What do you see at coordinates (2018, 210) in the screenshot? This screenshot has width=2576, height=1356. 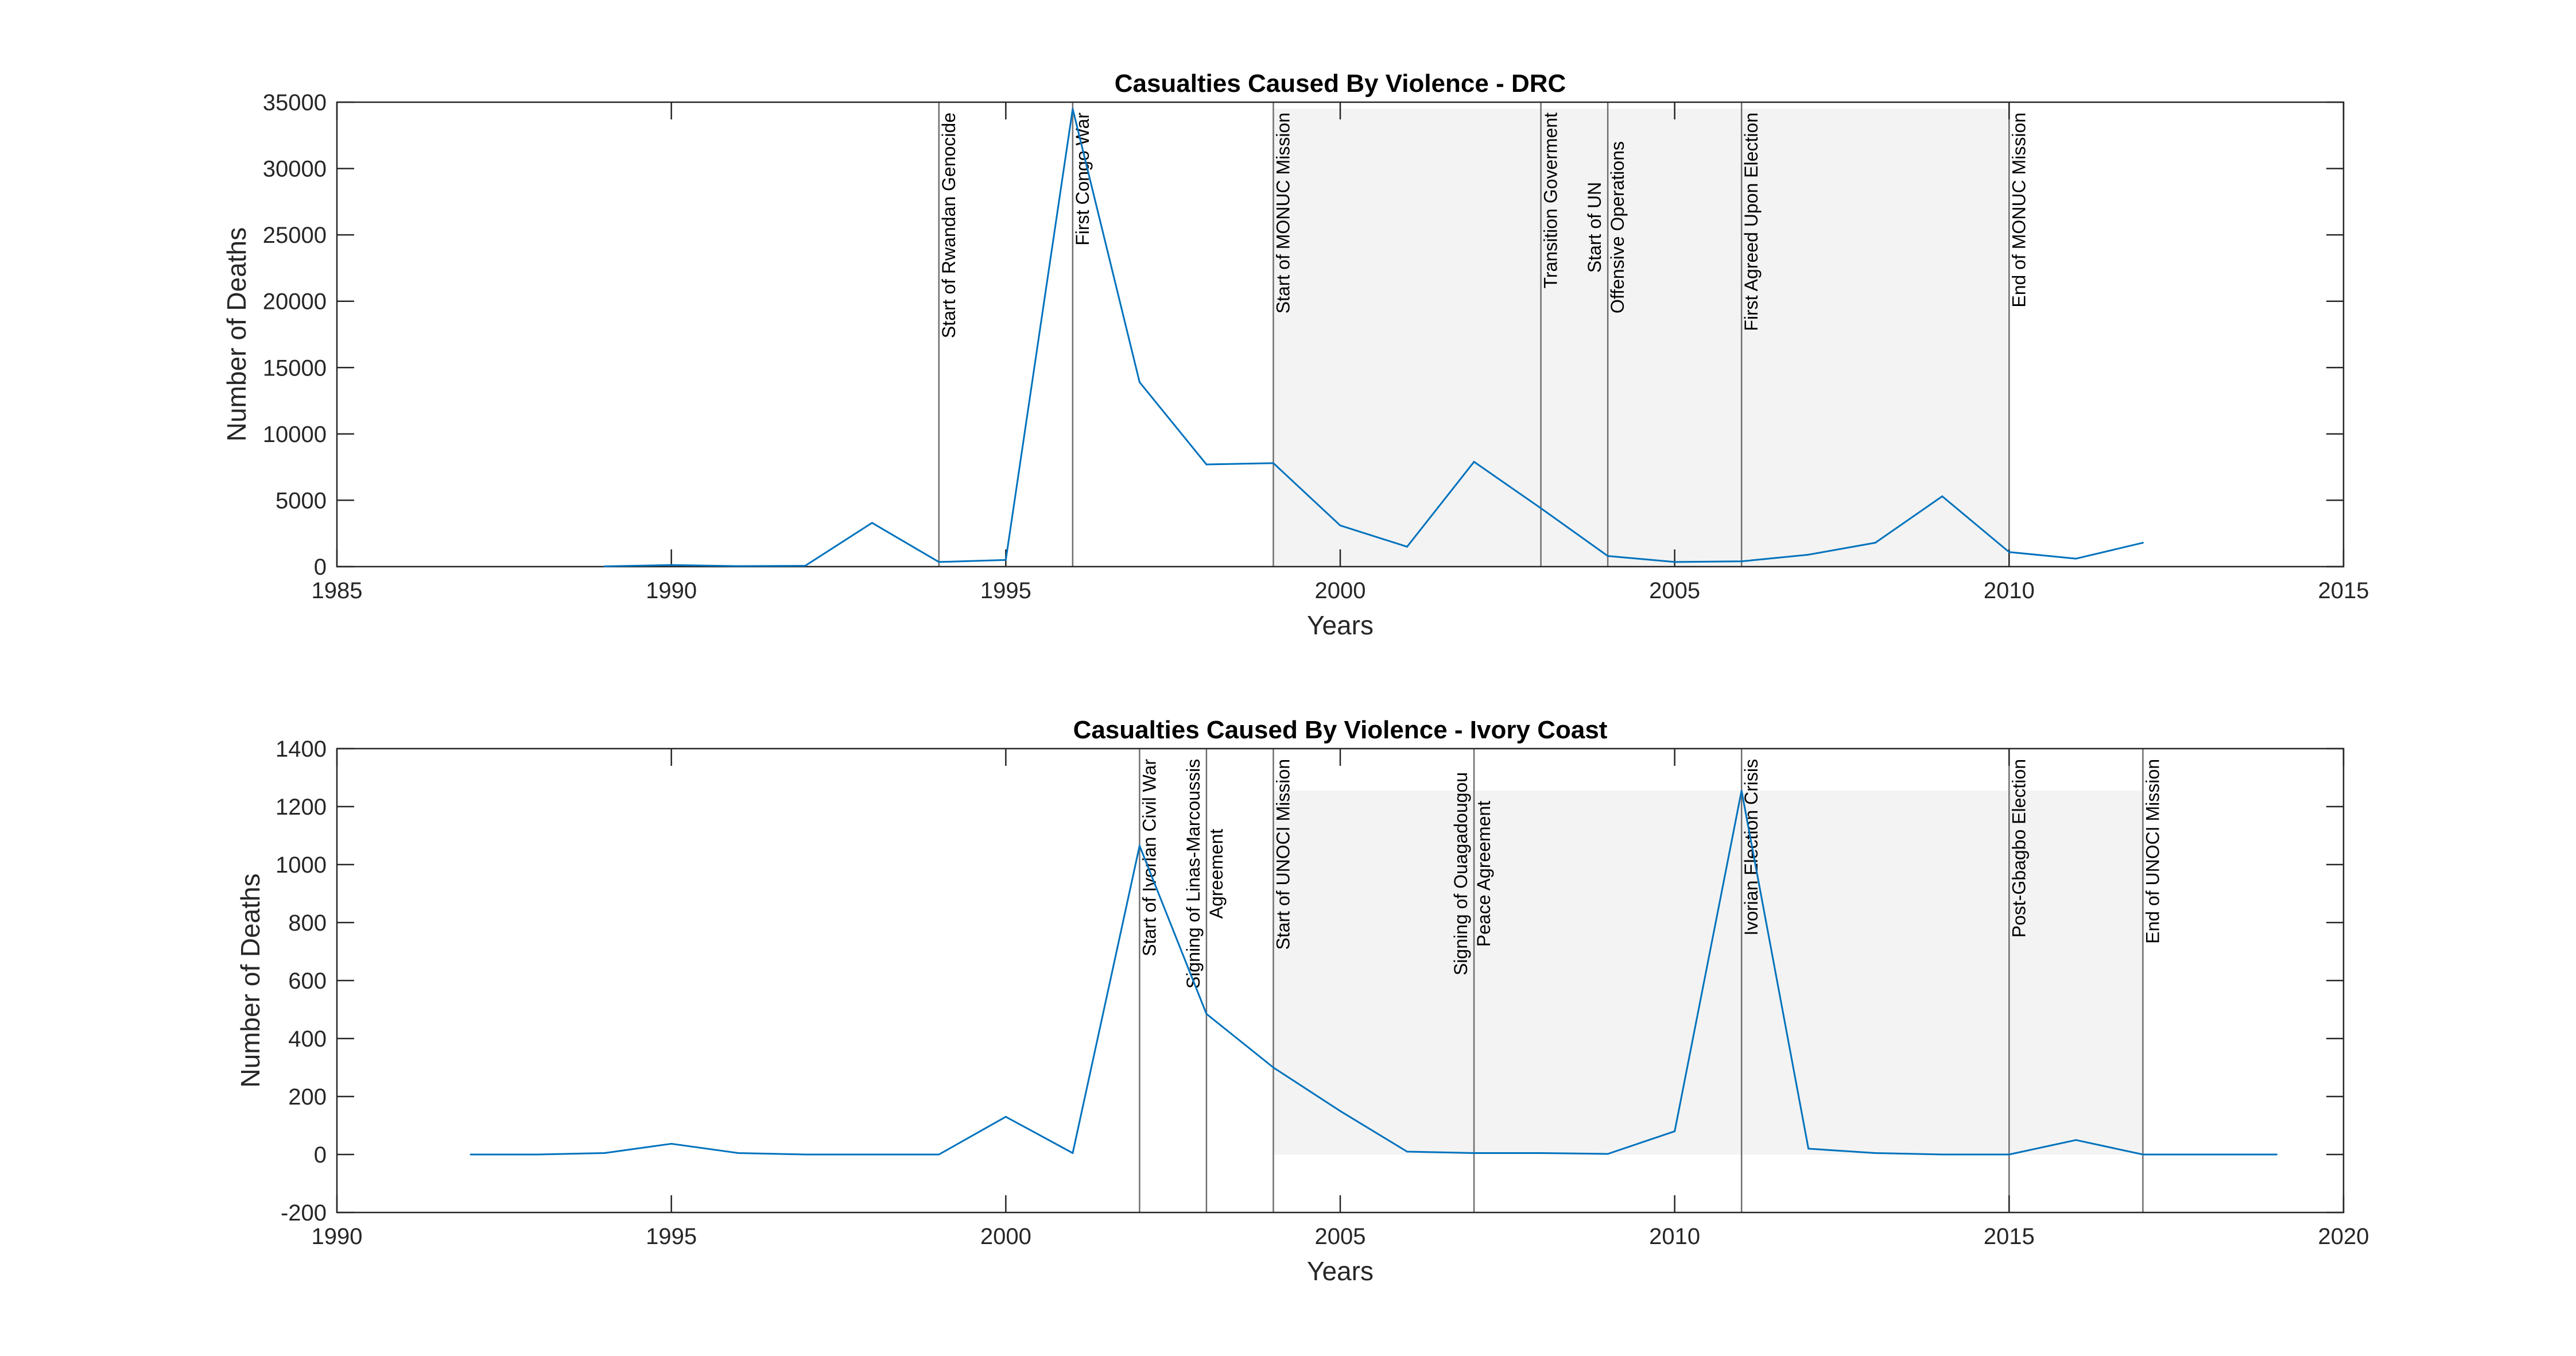 I see `event-label: End of MONUC Mission` at bounding box center [2018, 210].